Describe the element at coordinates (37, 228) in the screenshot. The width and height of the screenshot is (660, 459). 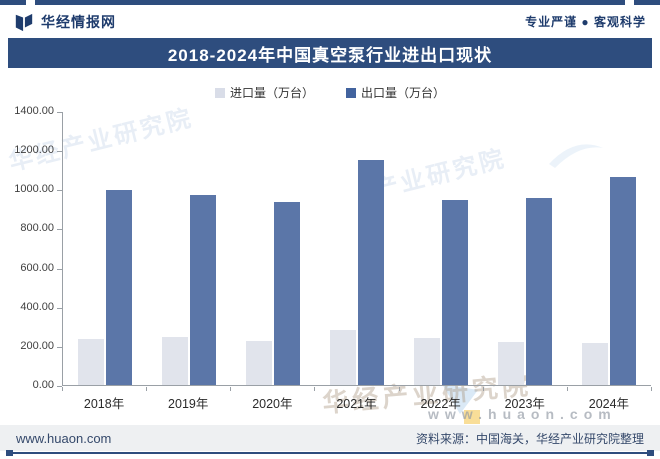
I see `y-tick-label: 800.00` at that location.